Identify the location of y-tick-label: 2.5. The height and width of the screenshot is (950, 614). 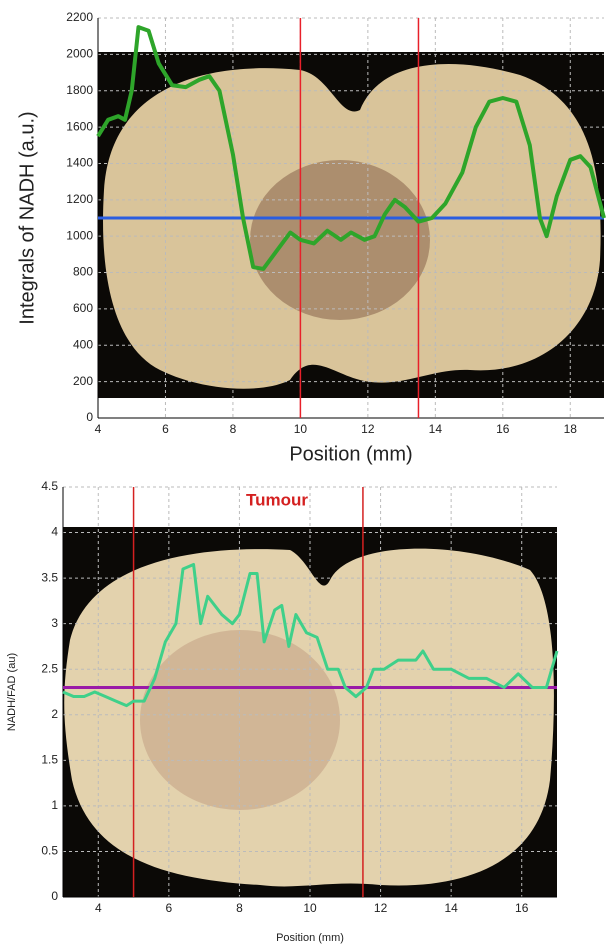
(49, 668).